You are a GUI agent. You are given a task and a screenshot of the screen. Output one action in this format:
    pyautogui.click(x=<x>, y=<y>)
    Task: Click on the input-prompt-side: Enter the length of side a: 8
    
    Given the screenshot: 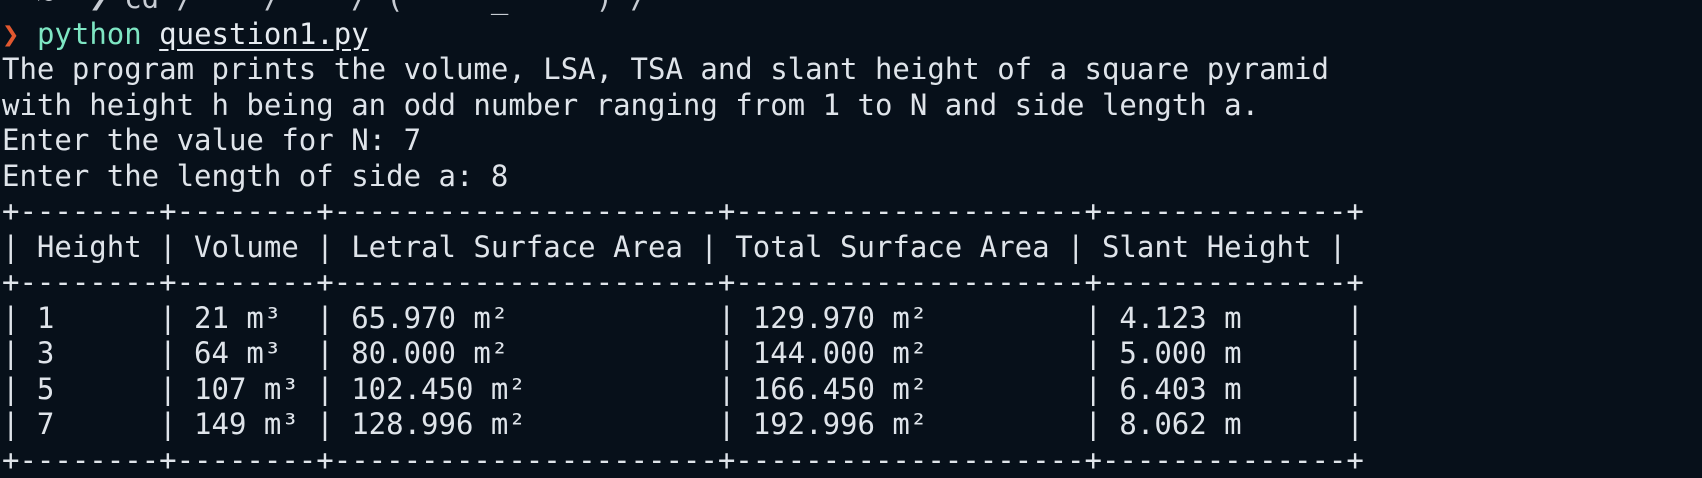 What is the action you would take?
    pyautogui.click(x=851, y=177)
    